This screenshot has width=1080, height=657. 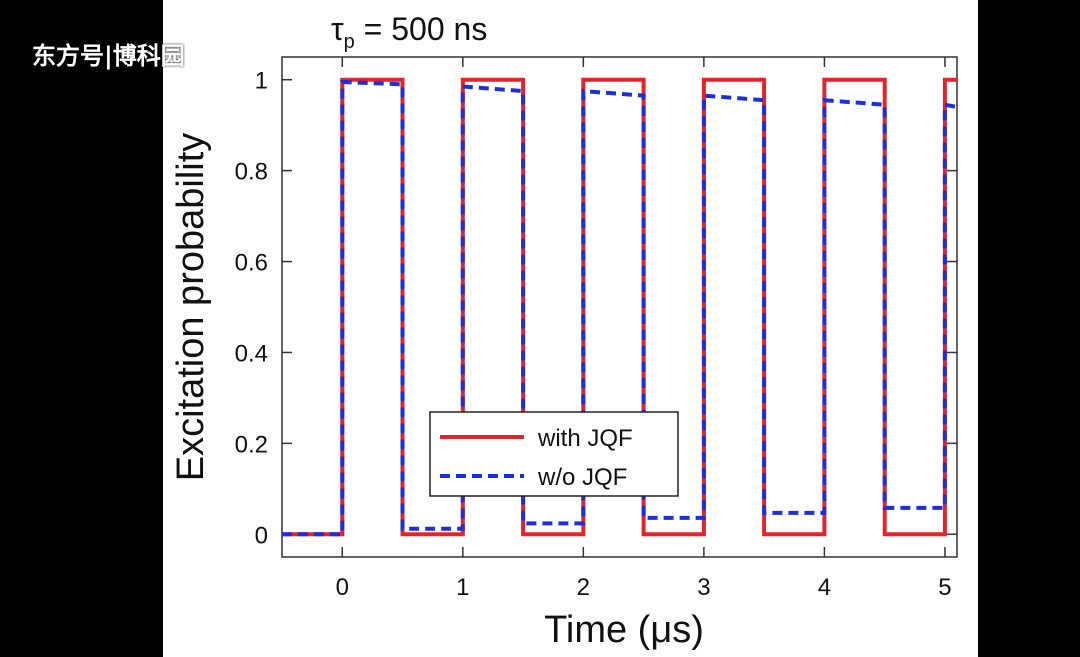 I want to click on right-letterbox, so click(x=1029, y=328).